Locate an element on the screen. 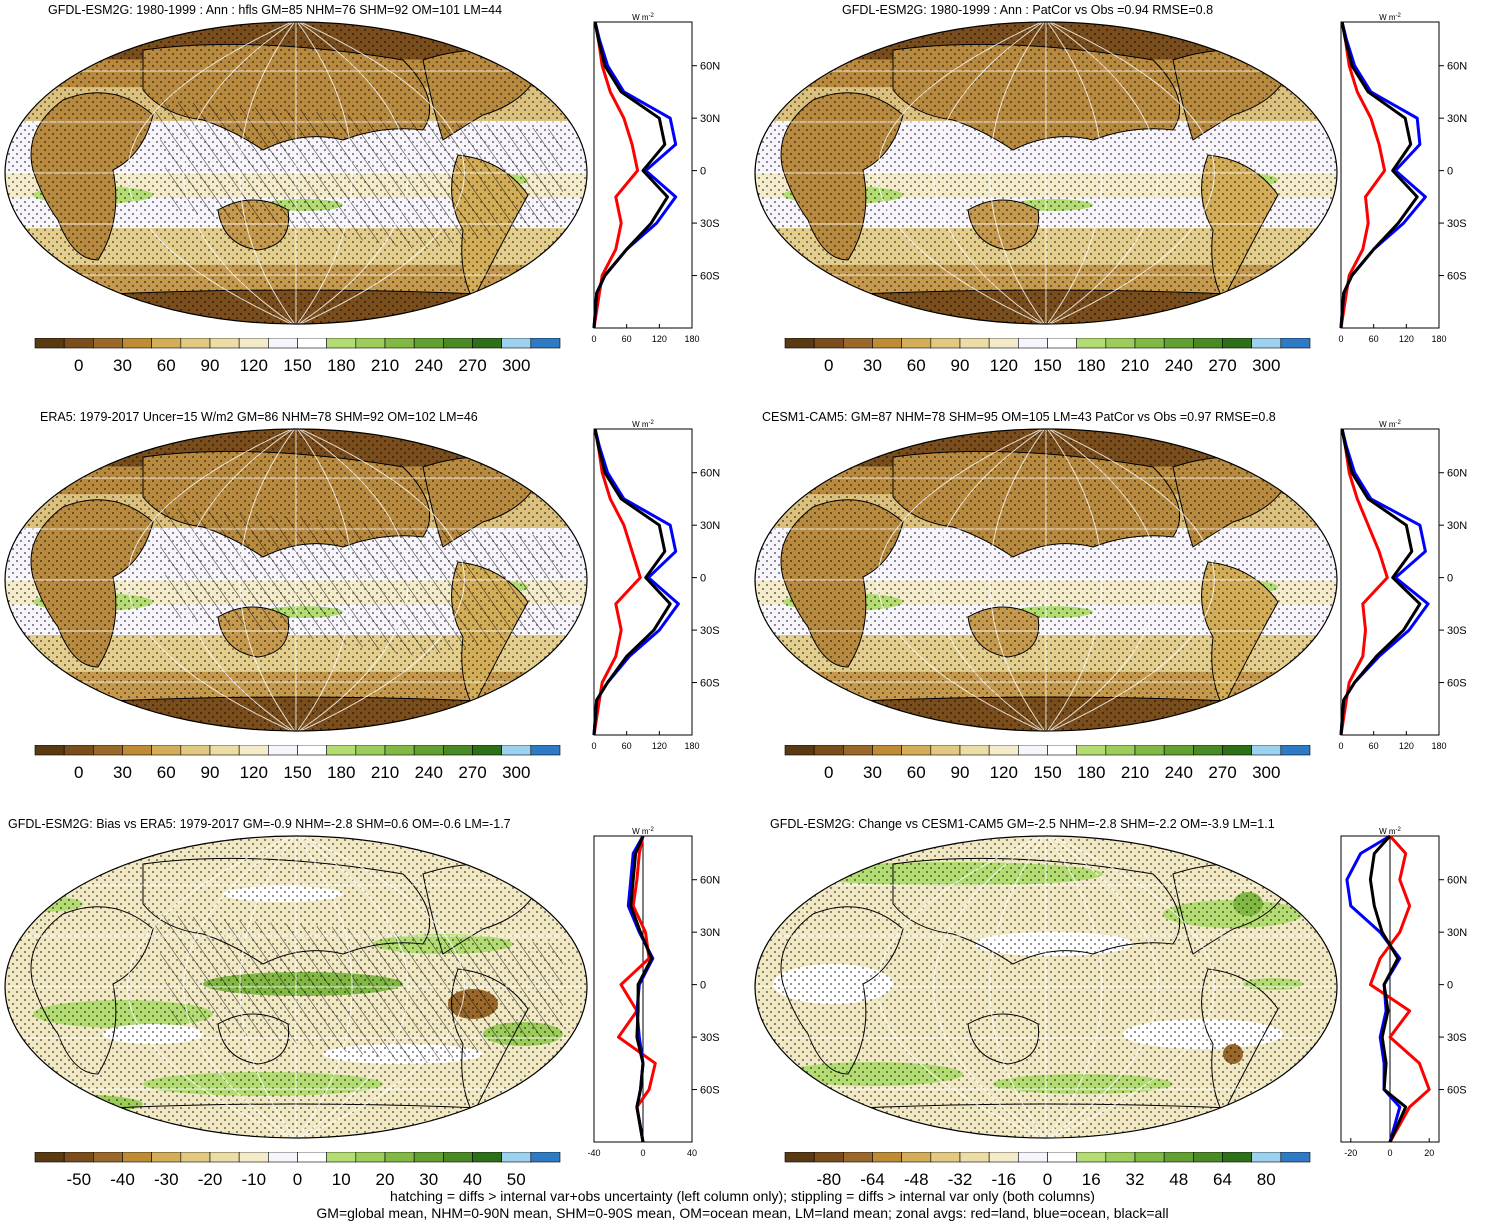 This screenshot has height=1222, width=1485. colorbar-label: 90 is located at coordinates (210, 365).